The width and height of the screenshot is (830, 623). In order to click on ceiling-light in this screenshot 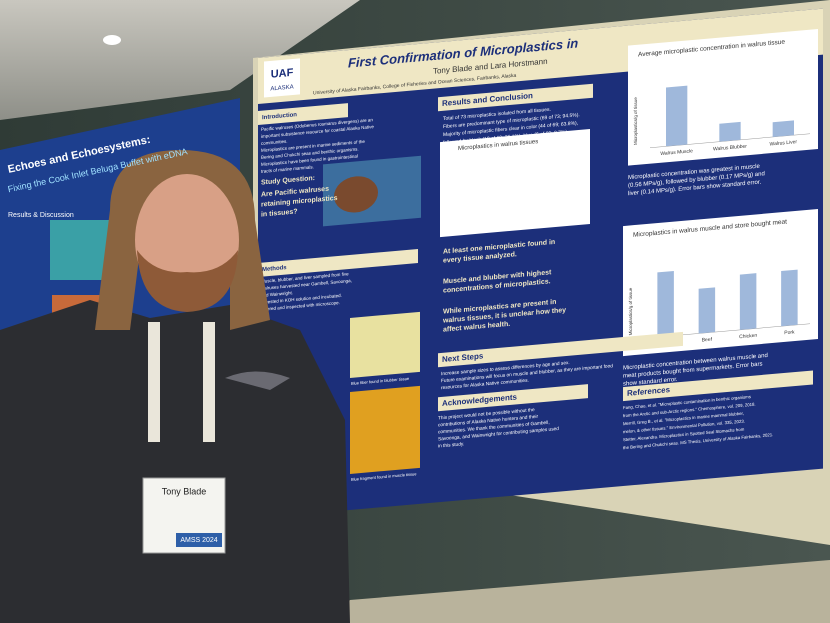, I will do `click(112, 40)`.